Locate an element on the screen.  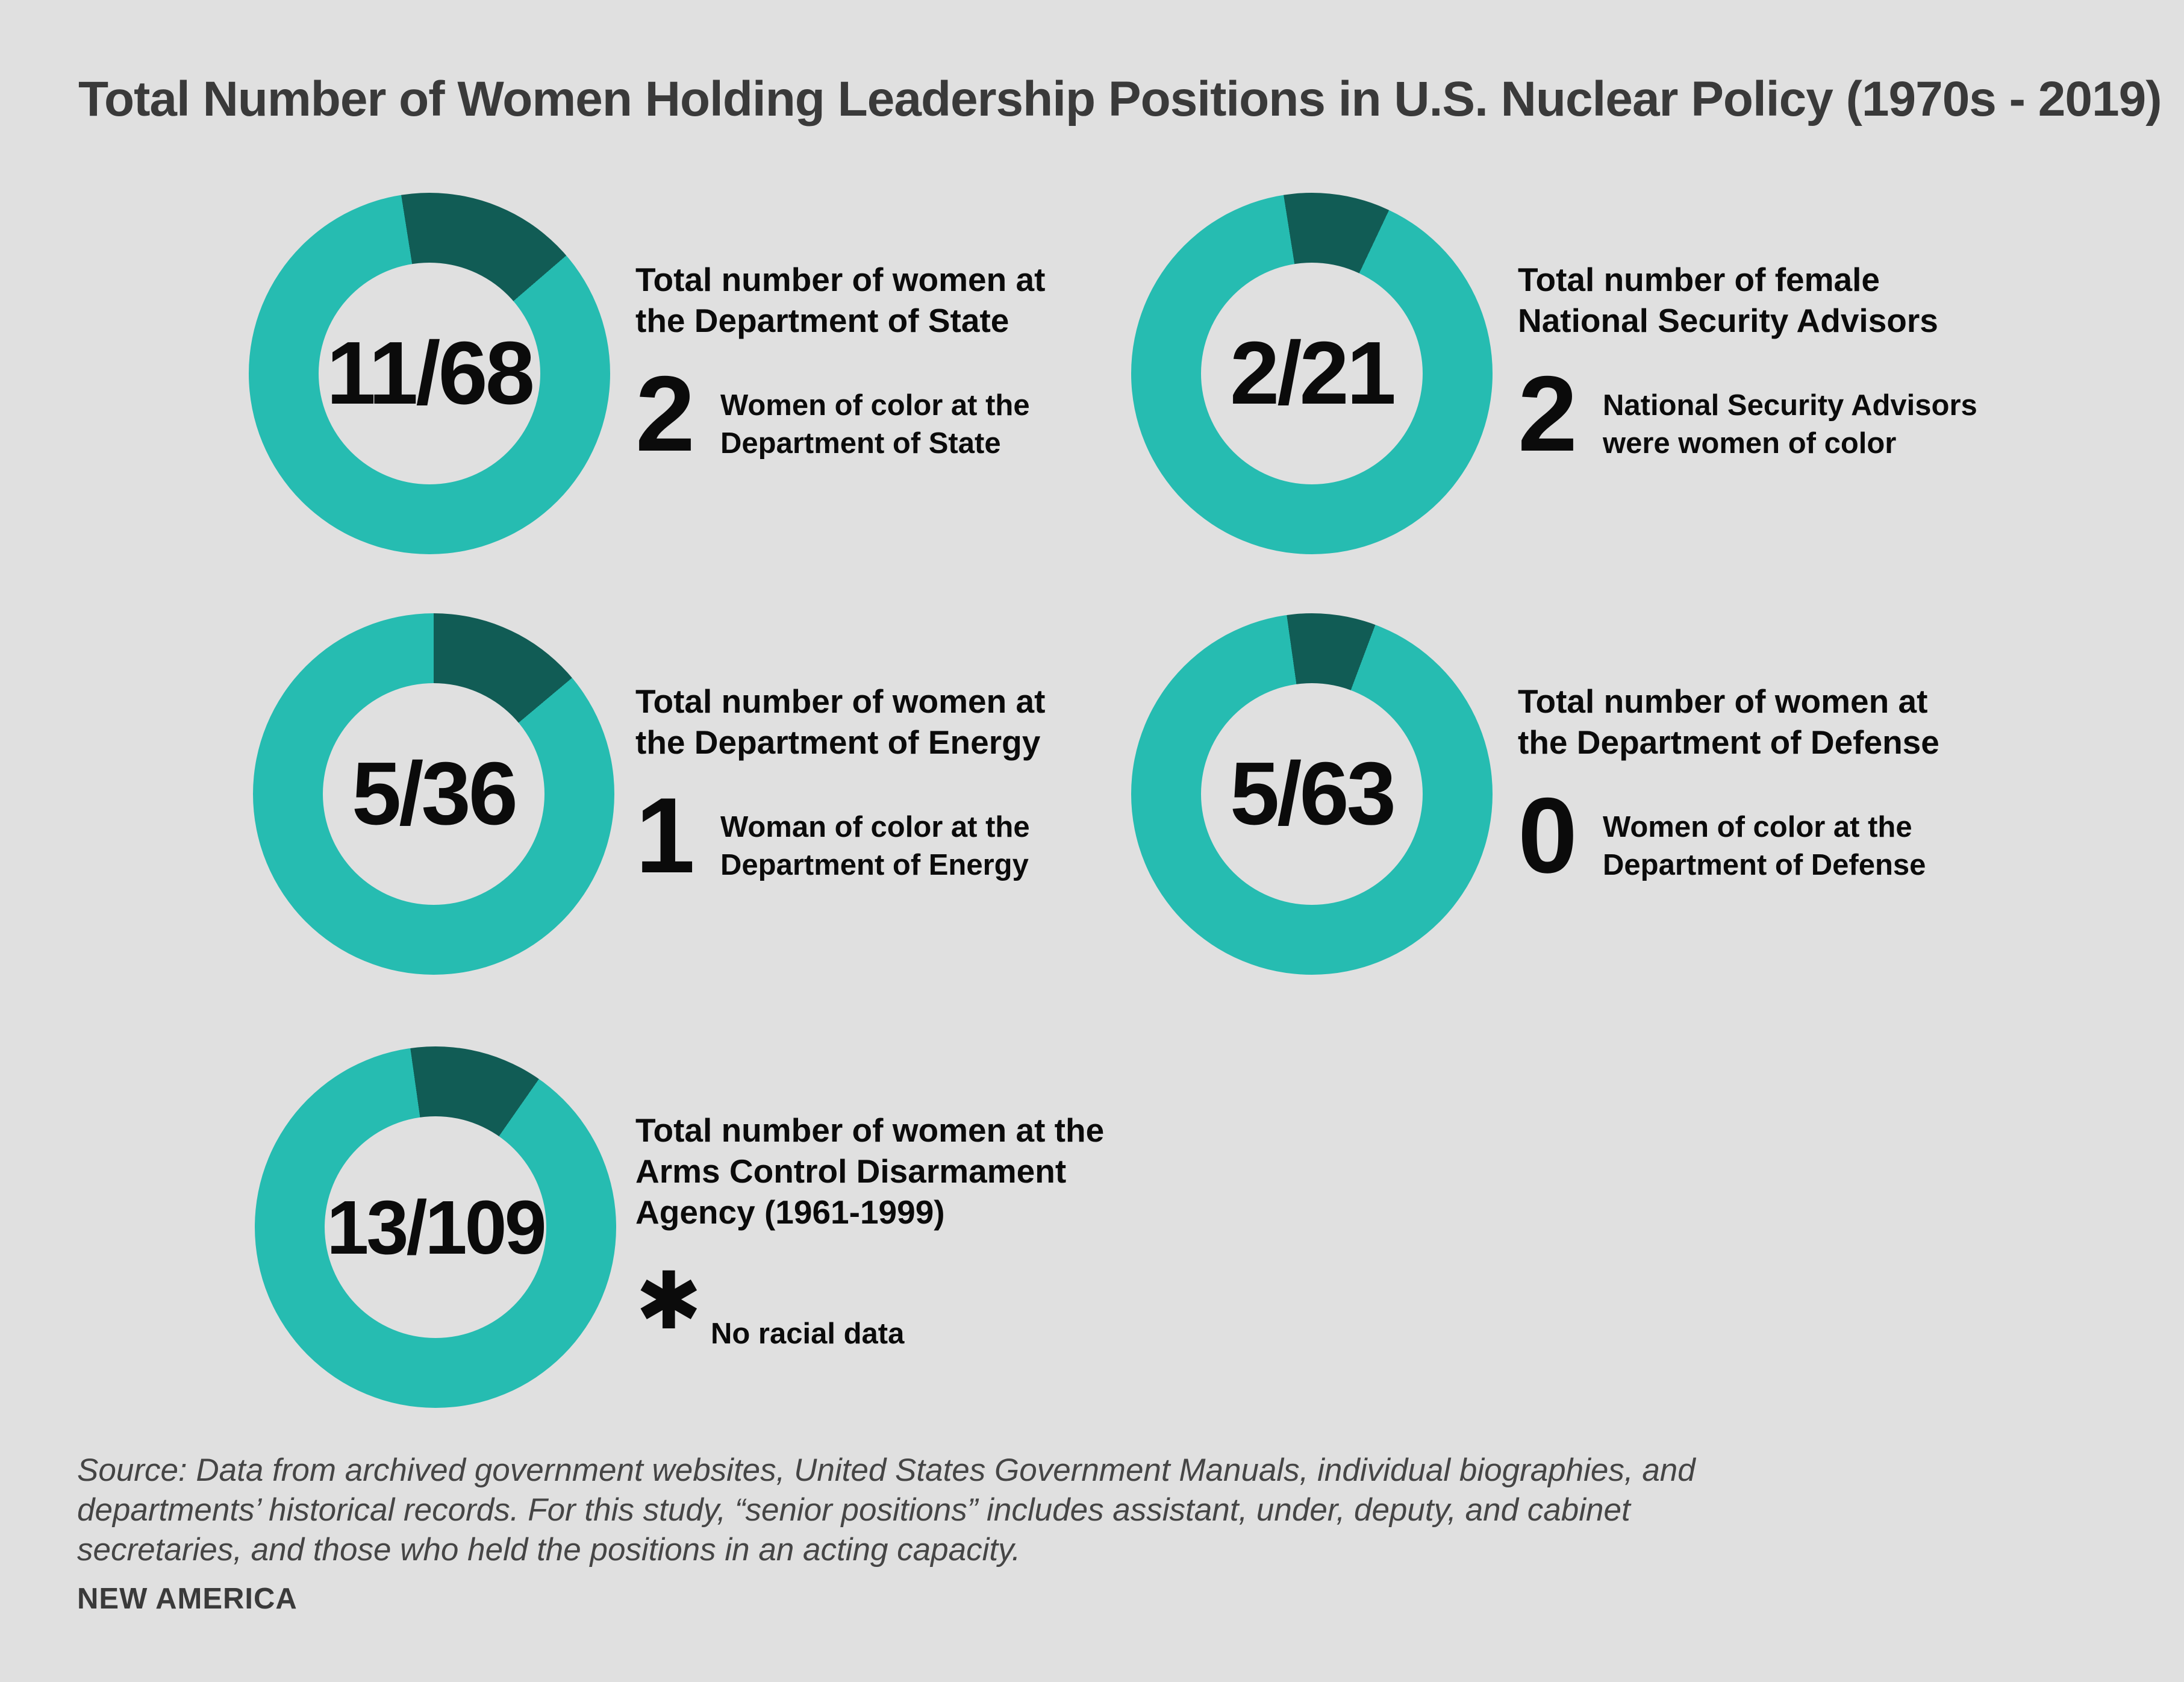
heading-line: Agency (1961-1999) is located at coordinates (790, 1212).